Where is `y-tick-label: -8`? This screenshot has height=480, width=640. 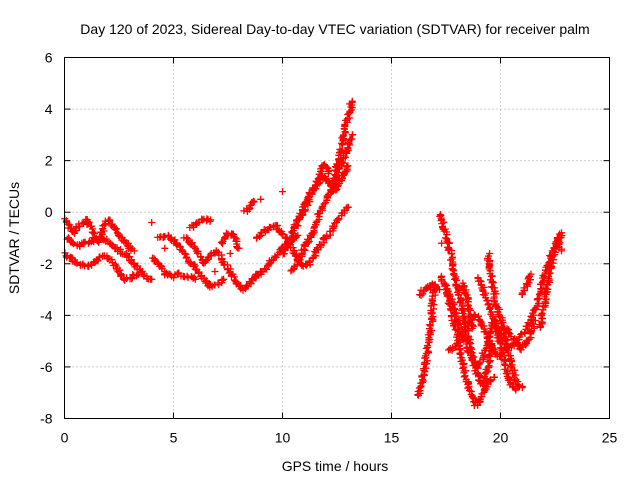
y-tick-label: -8 is located at coordinates (46, 419).